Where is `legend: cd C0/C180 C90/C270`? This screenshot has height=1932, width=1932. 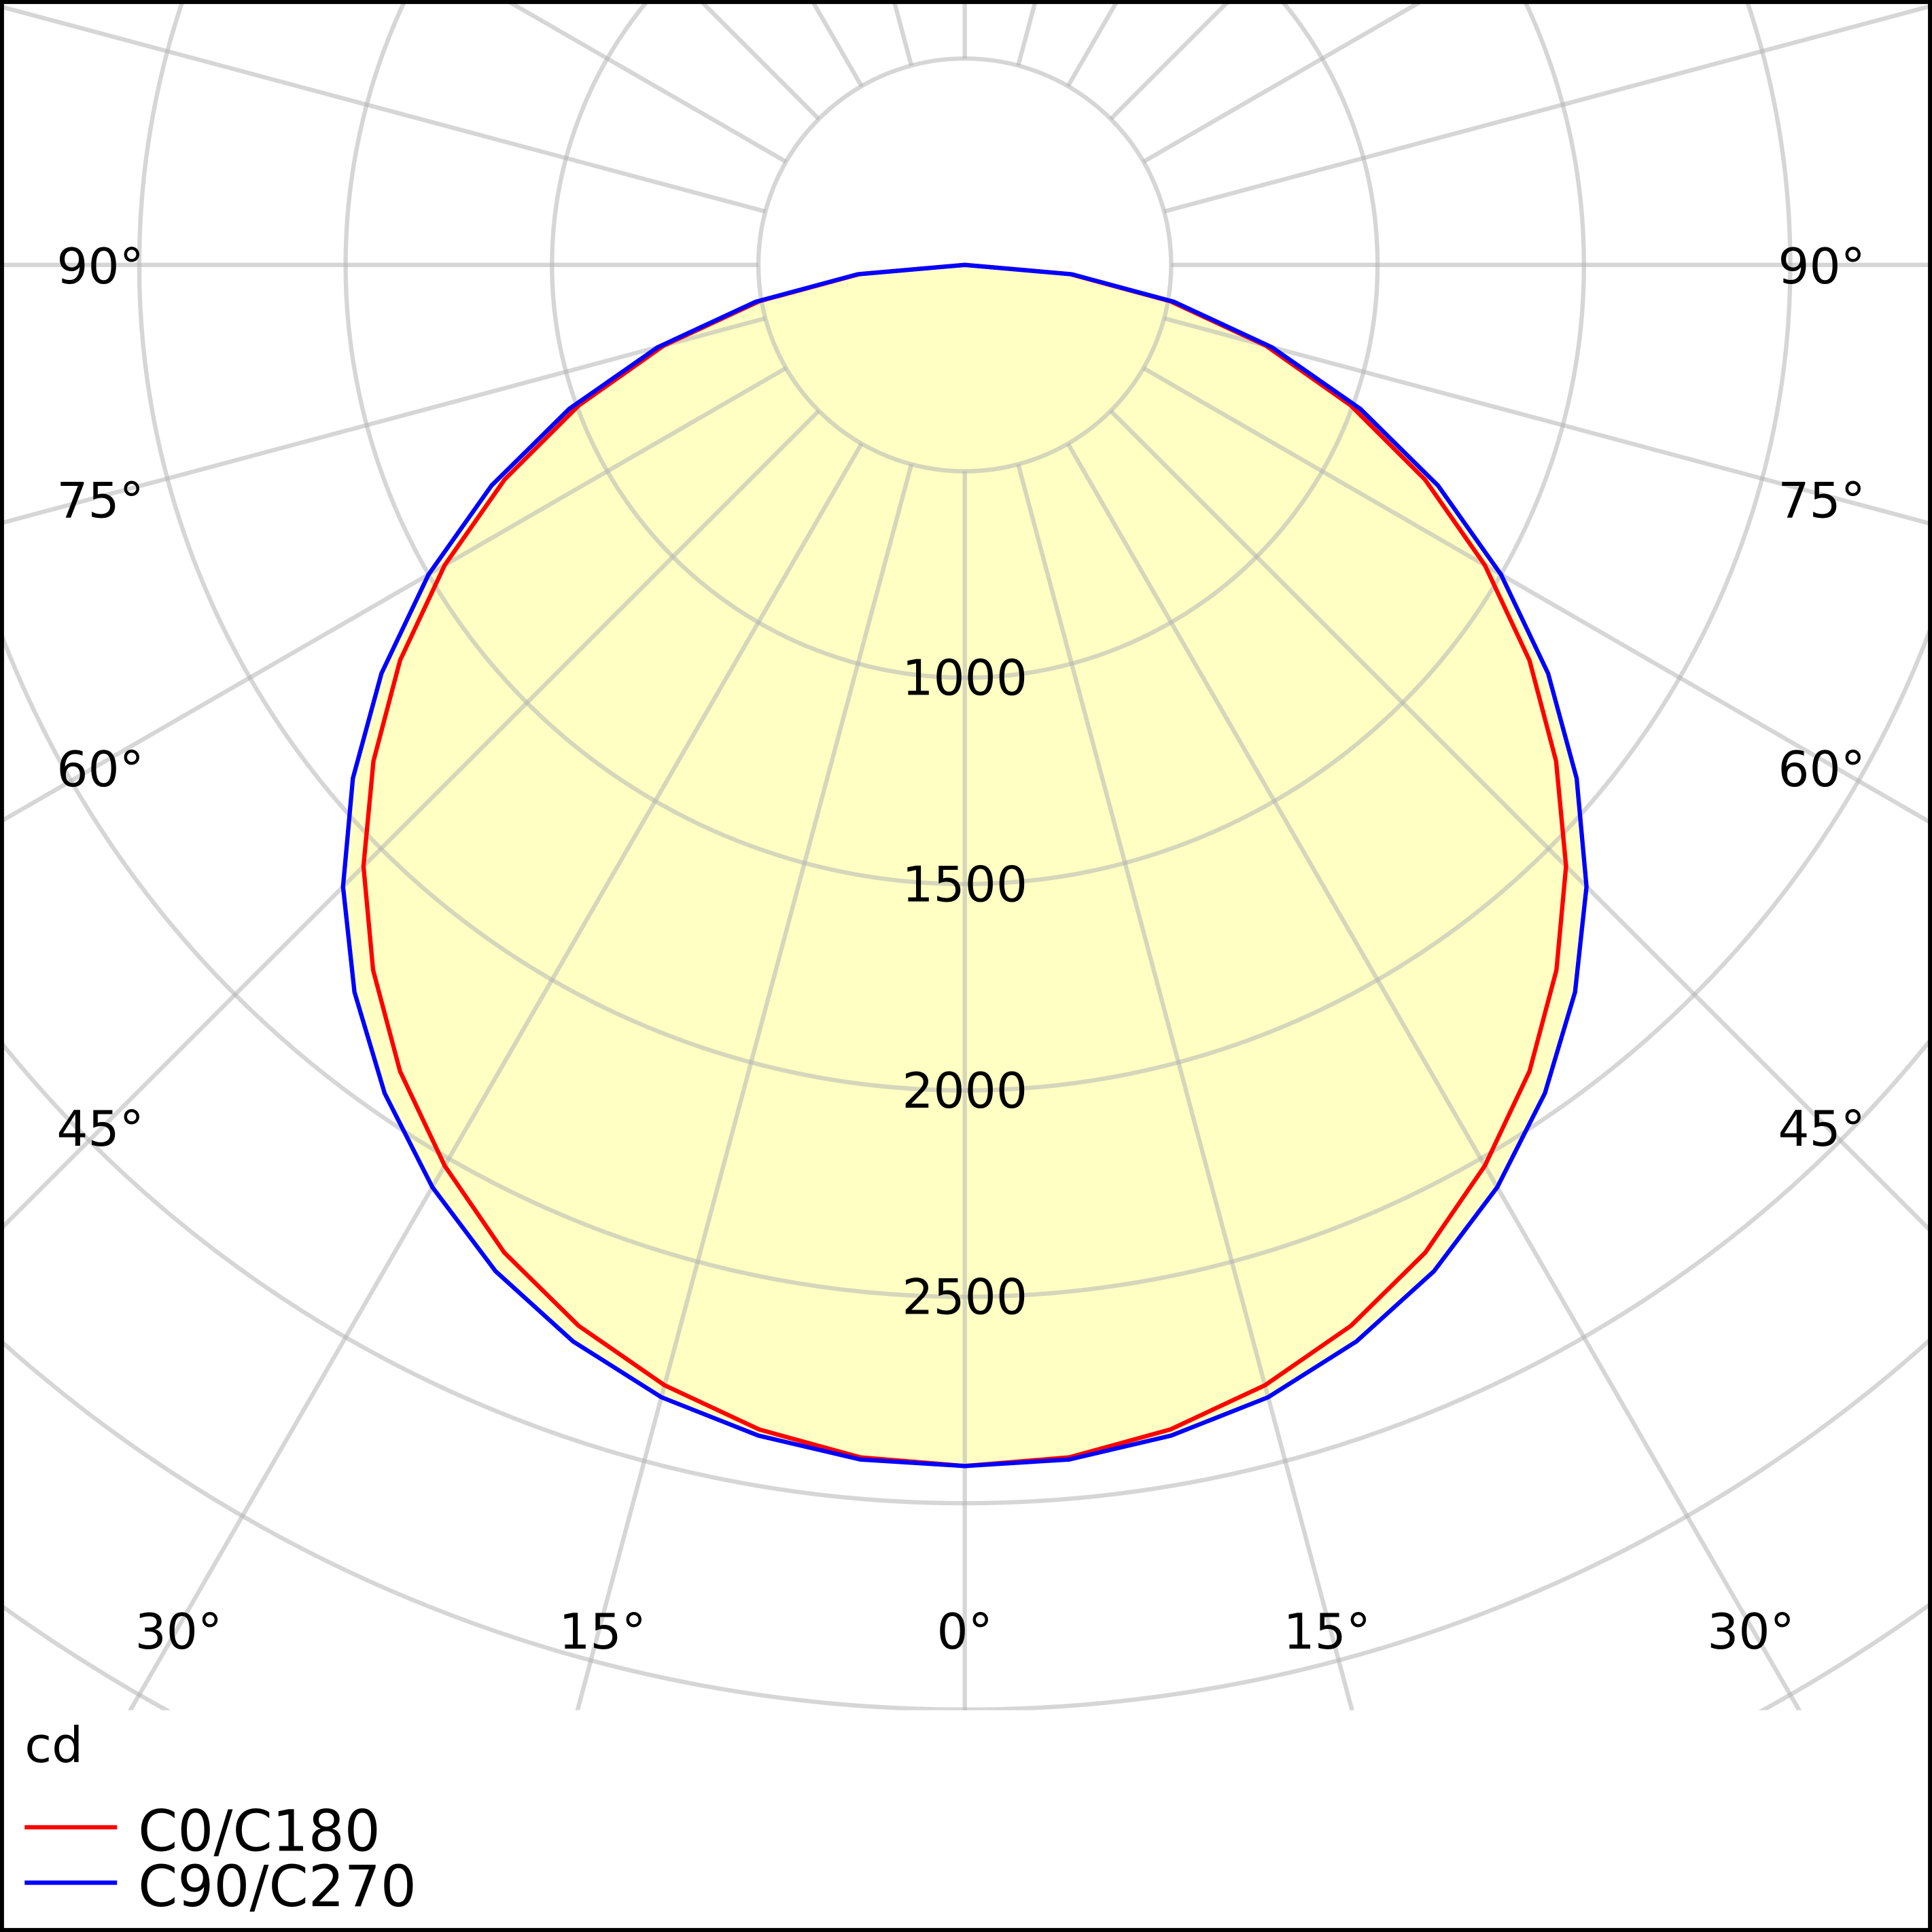 legend: cd C0/C180 C90/C270 is located at coordinates (220, 1818).